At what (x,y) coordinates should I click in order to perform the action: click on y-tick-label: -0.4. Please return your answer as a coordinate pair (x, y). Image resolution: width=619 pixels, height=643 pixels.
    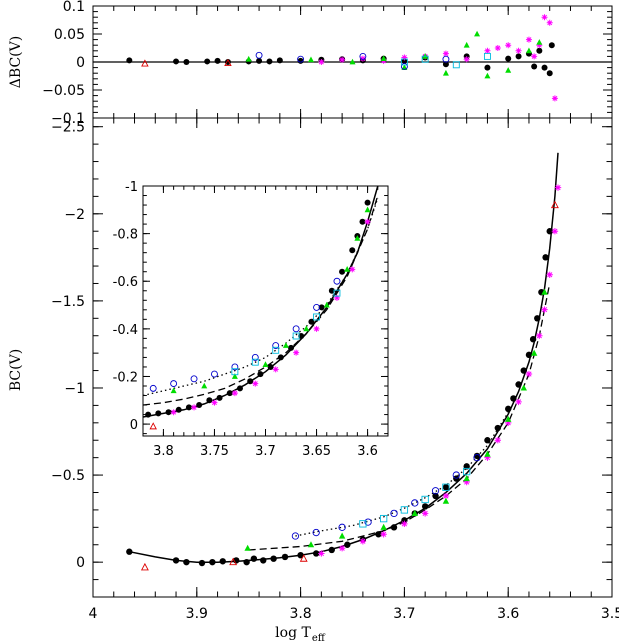
    Looking at the image, I should click on (125, 330).